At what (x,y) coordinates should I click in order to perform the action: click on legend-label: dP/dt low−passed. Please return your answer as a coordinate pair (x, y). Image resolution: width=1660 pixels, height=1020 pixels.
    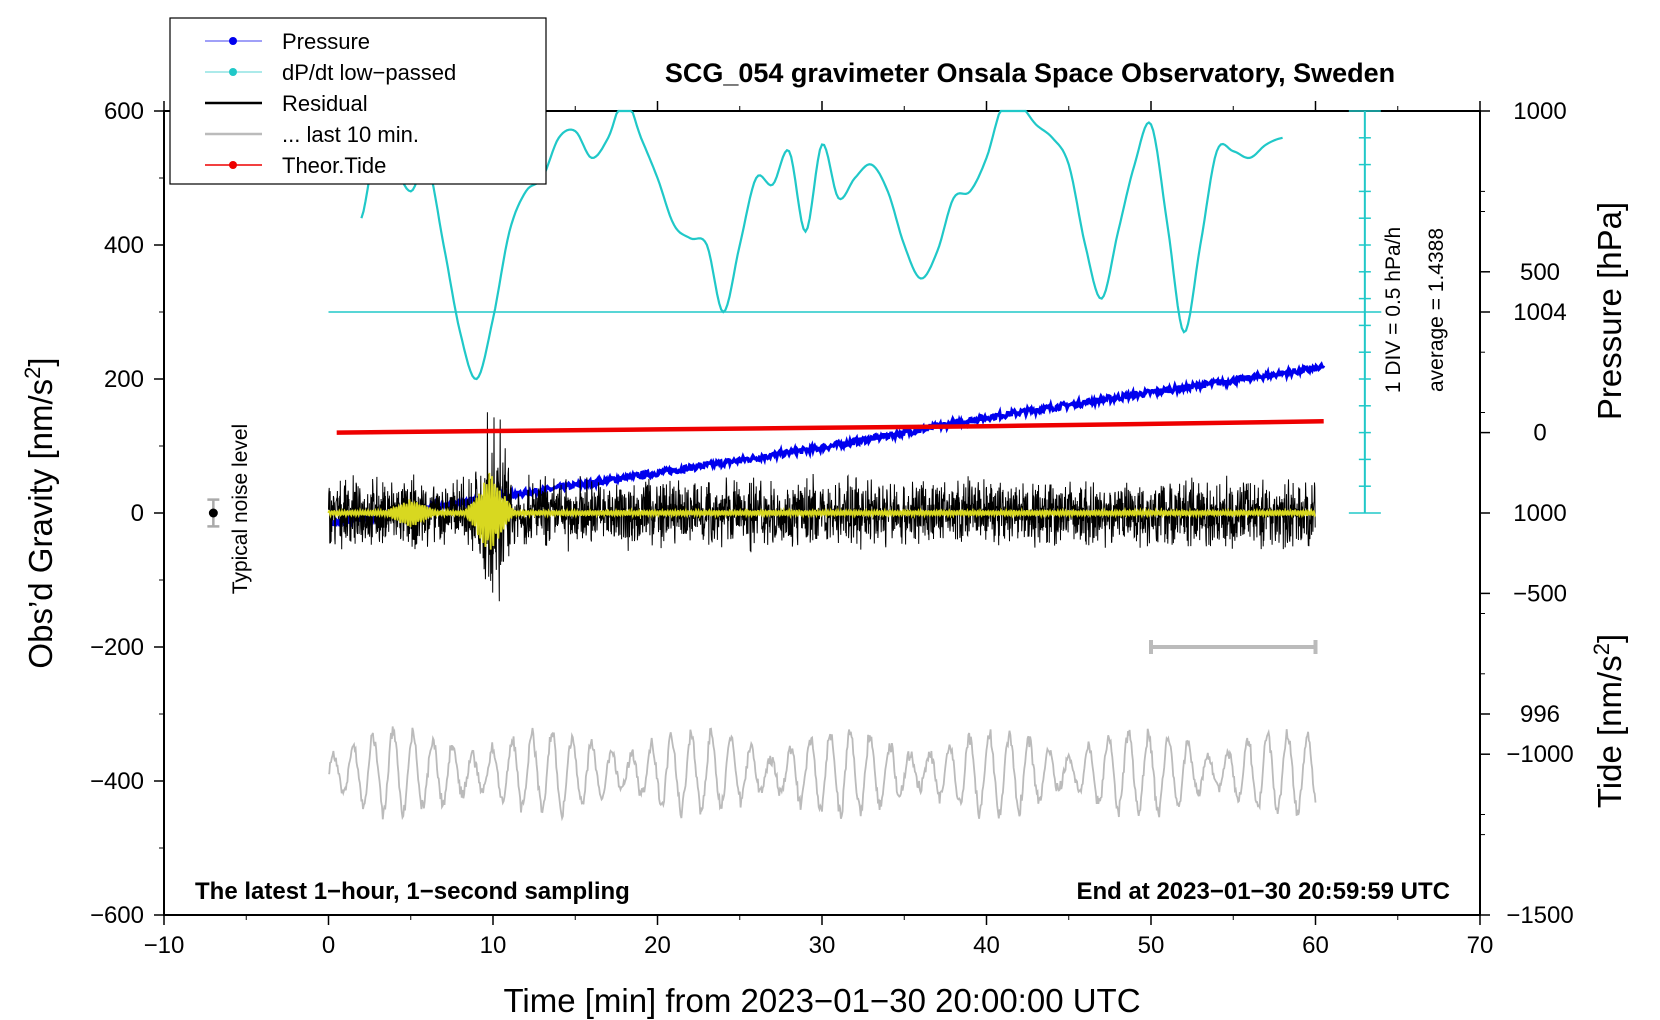
    Looking at the image, I should click on (369, 72).